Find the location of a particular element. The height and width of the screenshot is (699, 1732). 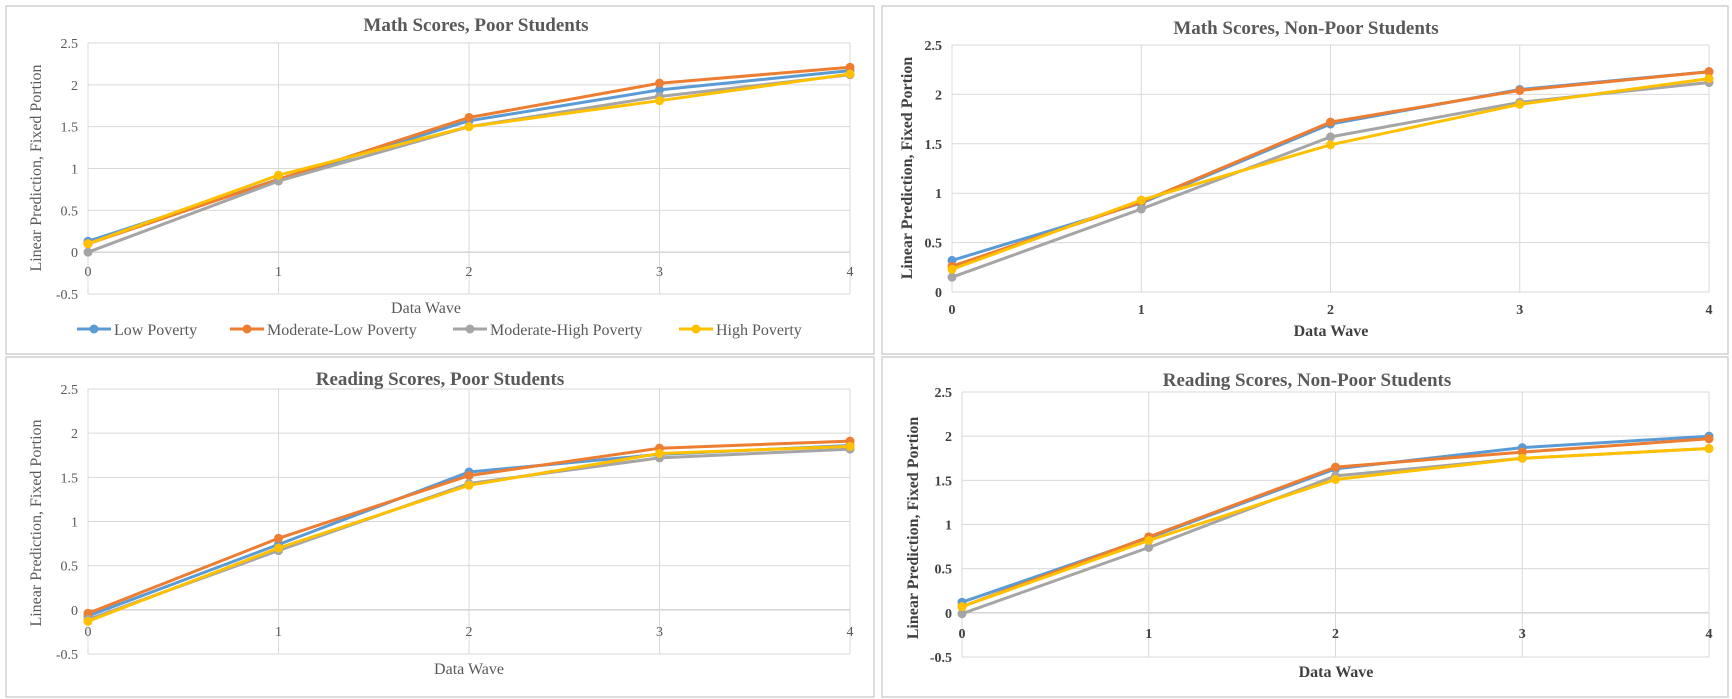

chart-title: Math Scores, Poor Students is located at coordinates (475, 25).